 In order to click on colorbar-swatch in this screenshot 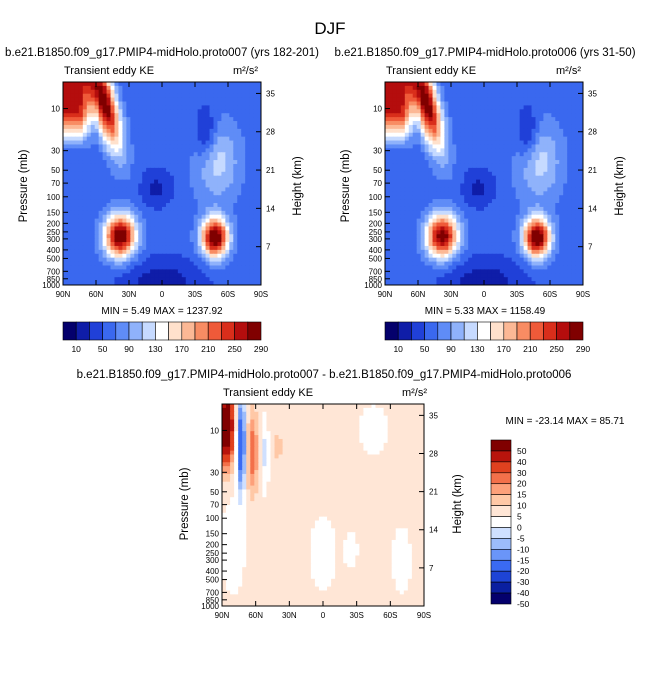, I will do `click(96, 331)`.